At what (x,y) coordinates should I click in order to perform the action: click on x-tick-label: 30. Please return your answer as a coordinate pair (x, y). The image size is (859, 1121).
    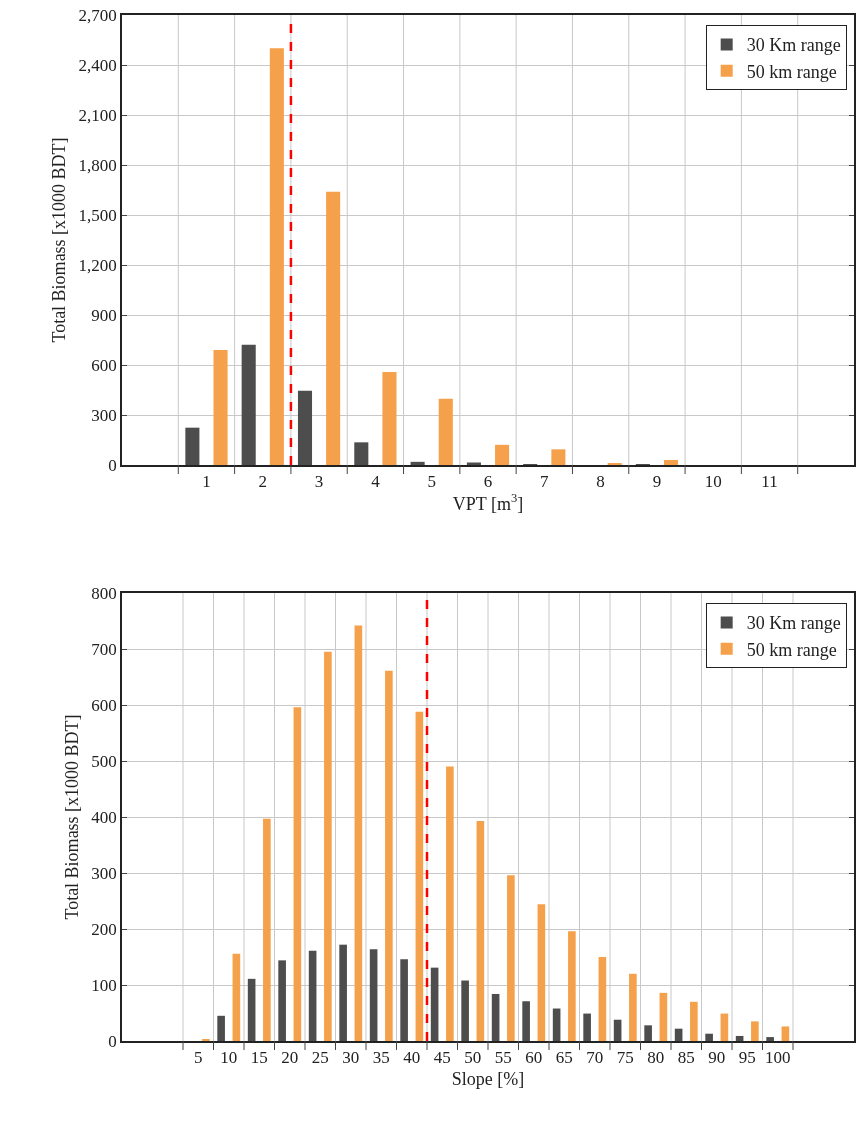
    Looking at the image, I should click on (351, 1058).